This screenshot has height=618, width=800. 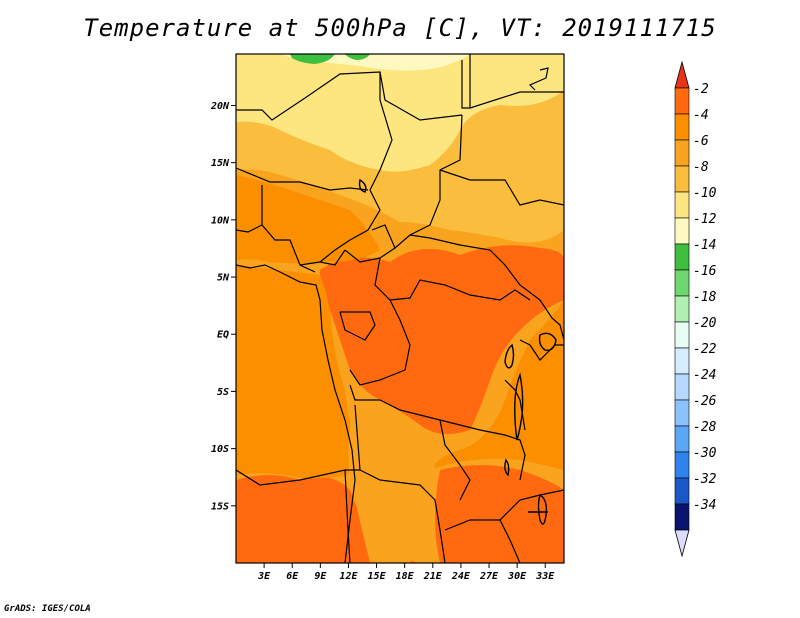 I want to click on coastline-red-sea, so click(x=538, y=79).